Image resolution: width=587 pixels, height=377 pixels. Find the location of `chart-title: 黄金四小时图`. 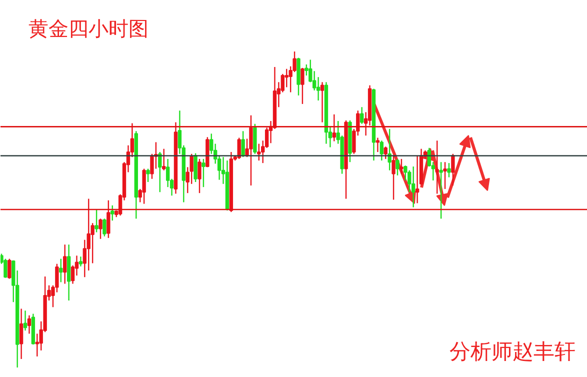

chart-title: 黄金四小时图 is located at coordinates (88, 28).